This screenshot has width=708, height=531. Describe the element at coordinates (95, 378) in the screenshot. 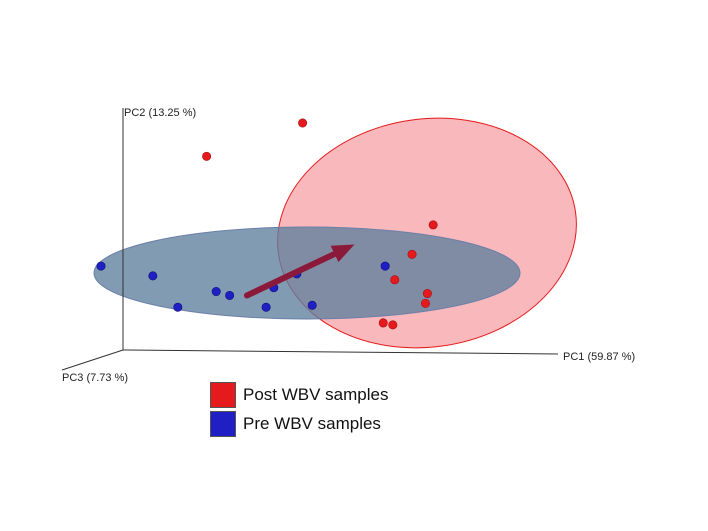

I see `pc3-axis-label: PC3 (7.73 %)` at that location.